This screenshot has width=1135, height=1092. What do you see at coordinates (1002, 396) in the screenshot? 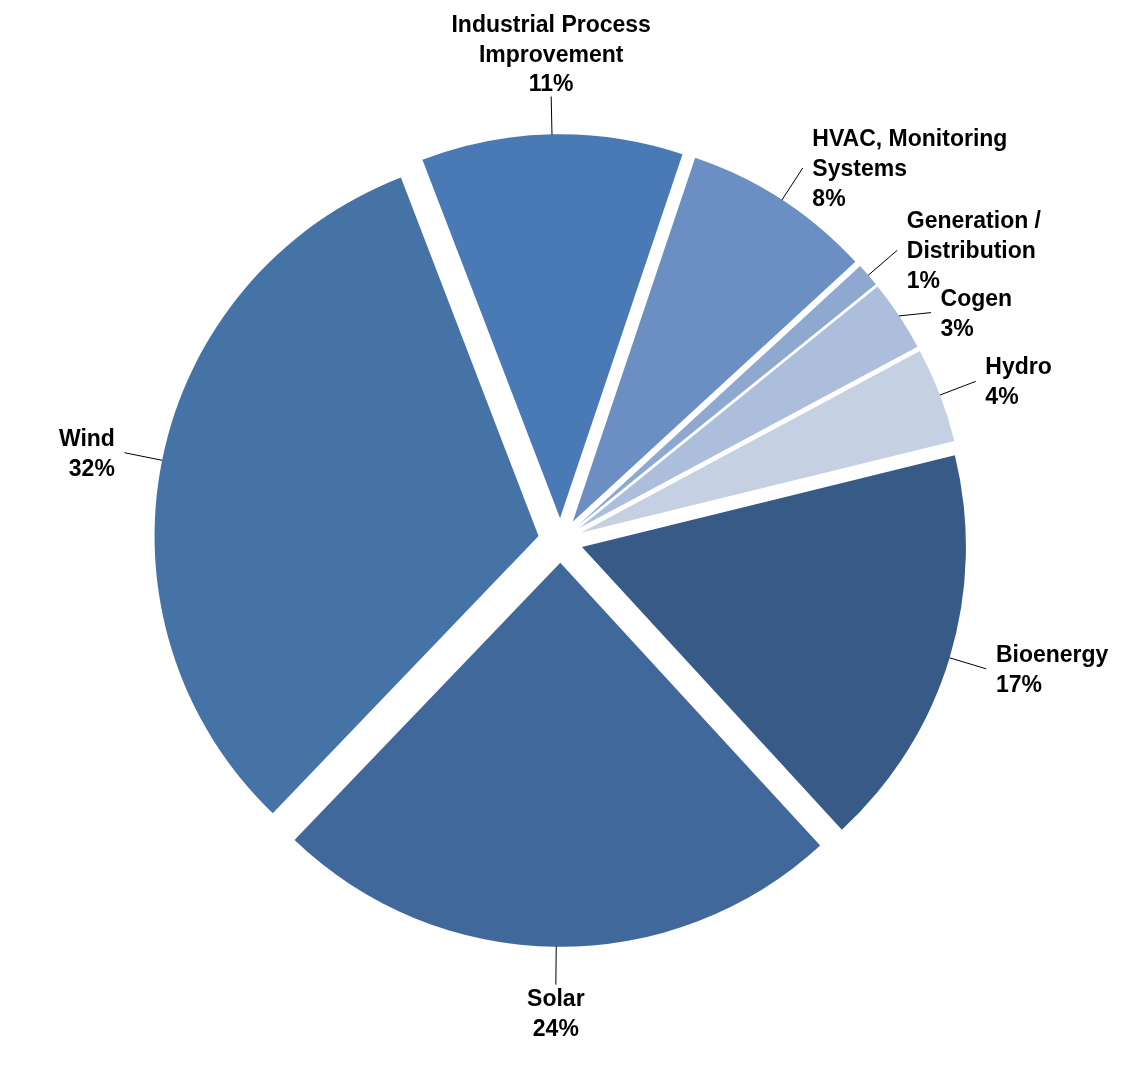
I see `data-label: 4%` at bounding box center [1002, 396].